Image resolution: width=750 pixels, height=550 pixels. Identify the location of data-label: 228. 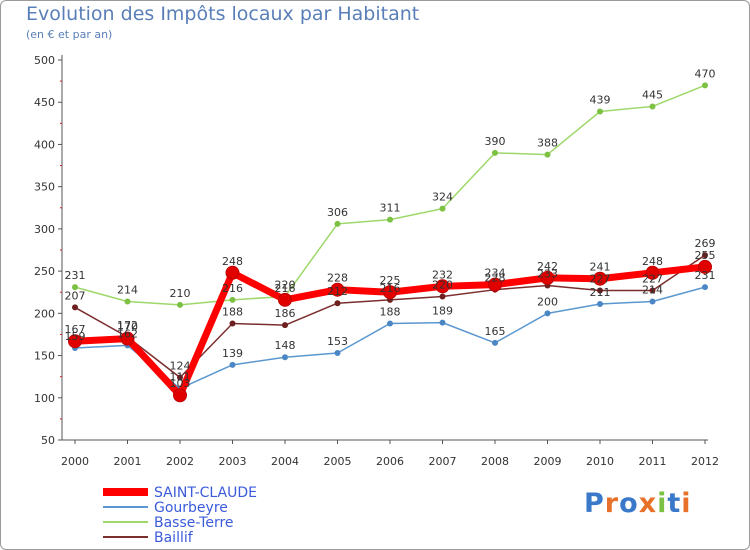
(495, 278).